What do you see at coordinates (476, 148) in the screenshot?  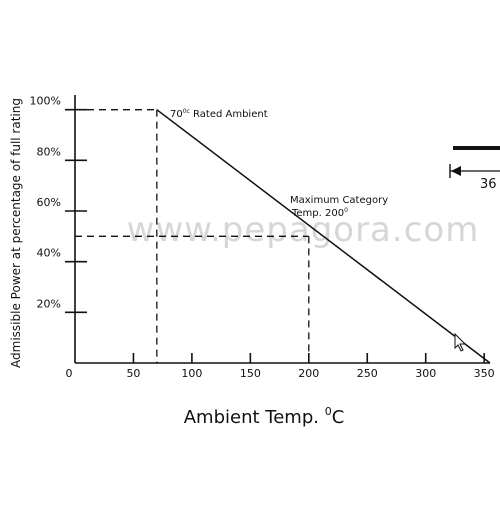 I see `side-bar` at bounding box center [476, 148].